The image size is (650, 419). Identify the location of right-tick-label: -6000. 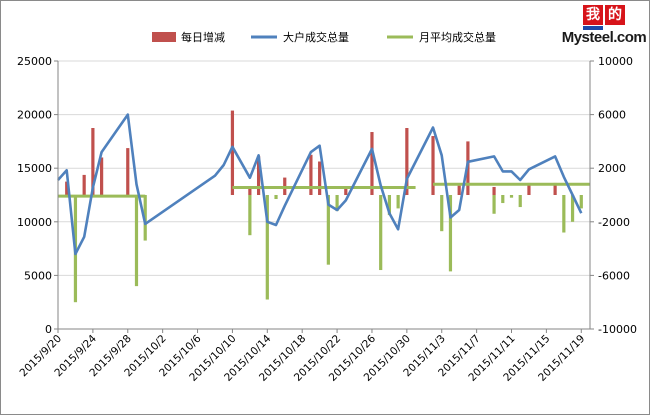
(614, 275).